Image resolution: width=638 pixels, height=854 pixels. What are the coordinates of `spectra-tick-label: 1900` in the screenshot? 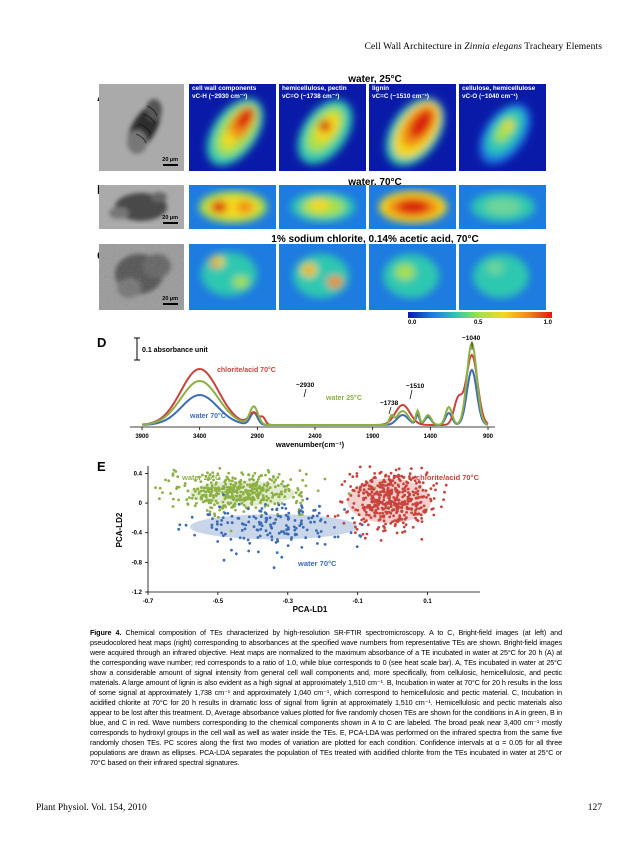 It's located at (373, 437).